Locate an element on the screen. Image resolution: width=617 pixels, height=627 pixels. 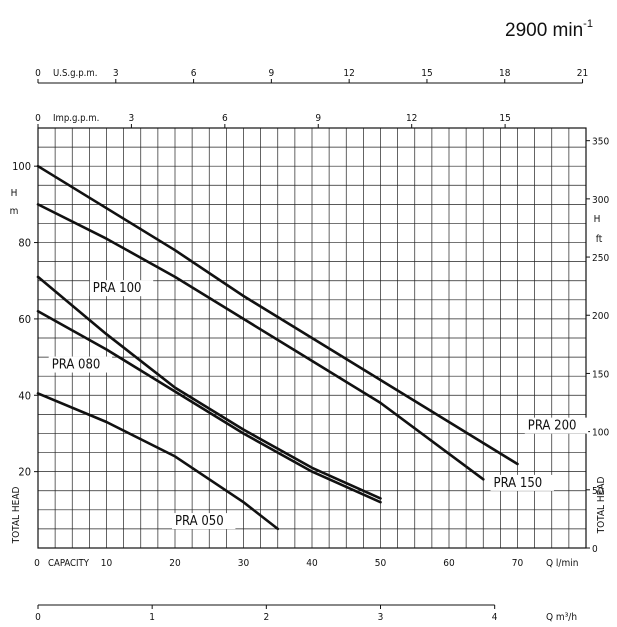
right-axis-tick-label: 200 is located at coordinates (600, 316).